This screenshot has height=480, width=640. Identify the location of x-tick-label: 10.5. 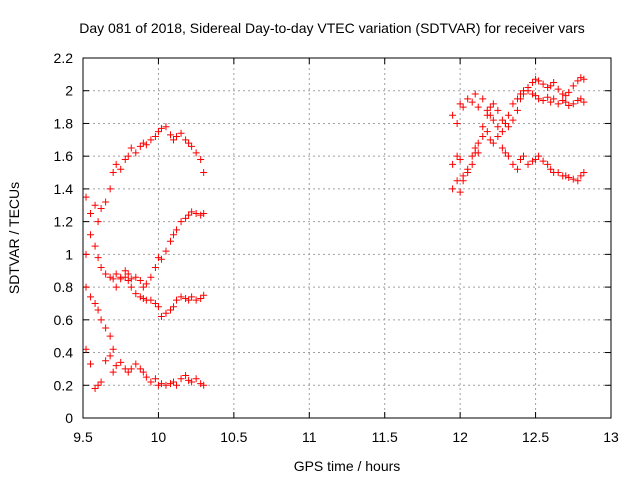
(233, 437).